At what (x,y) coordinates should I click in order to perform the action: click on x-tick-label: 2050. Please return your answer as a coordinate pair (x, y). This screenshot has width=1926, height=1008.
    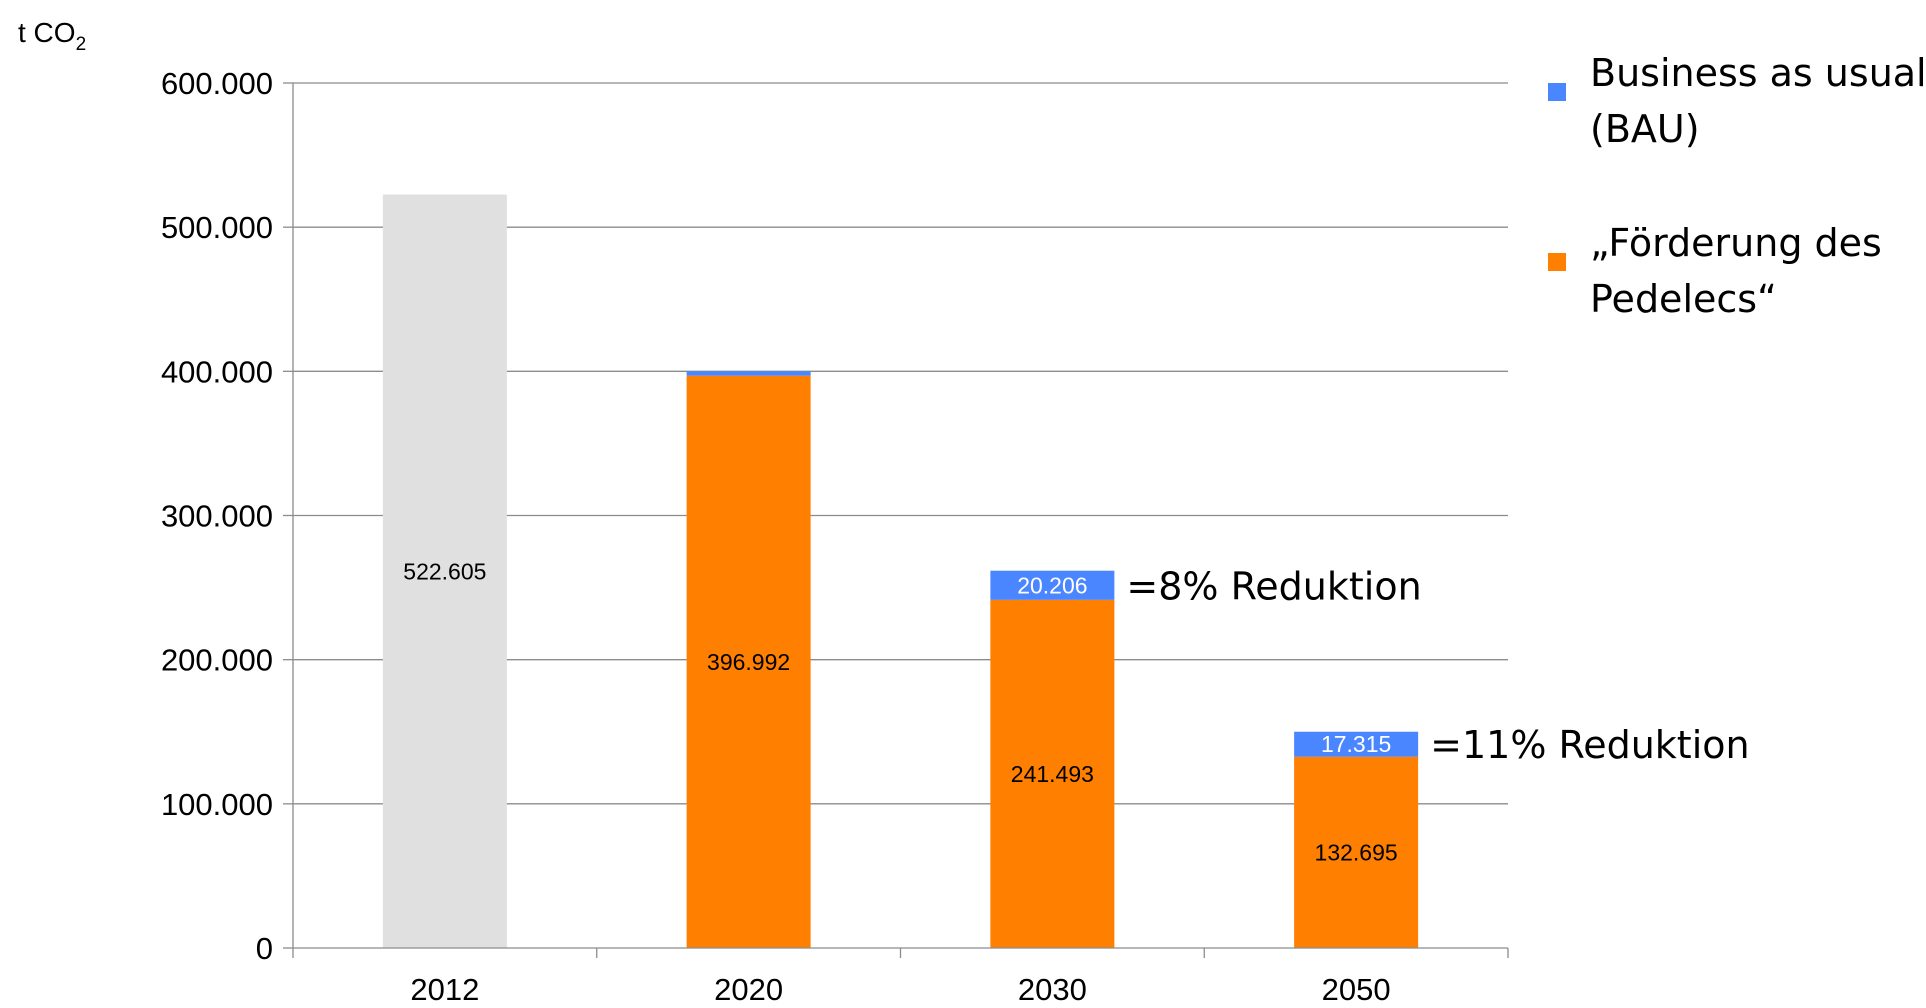
    Looking at the image, I should click on (1356, 989).